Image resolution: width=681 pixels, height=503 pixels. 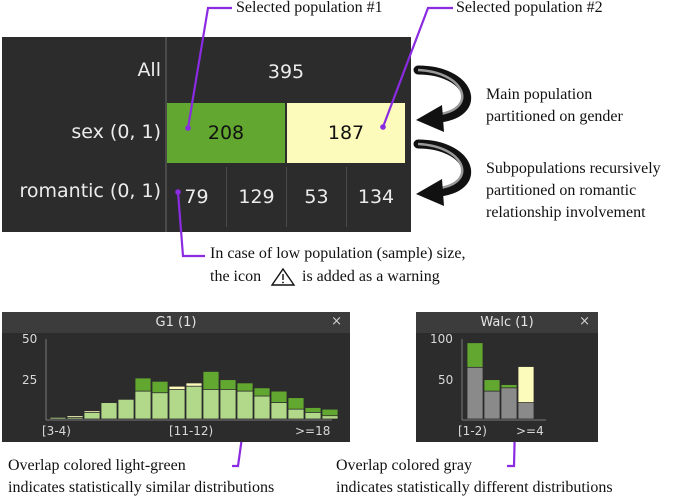 What do you see at coordinates (192, 380) in the screenshot?
I see `g1-histogram-chart` at bounding box center [192, 380].